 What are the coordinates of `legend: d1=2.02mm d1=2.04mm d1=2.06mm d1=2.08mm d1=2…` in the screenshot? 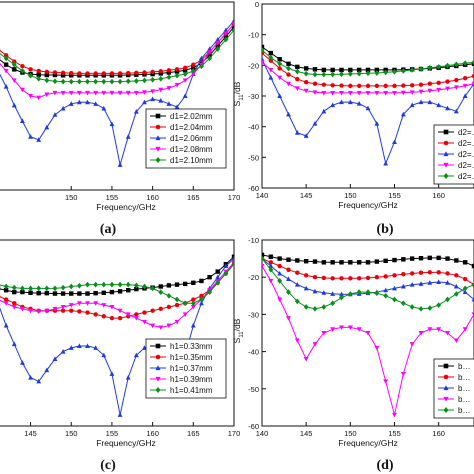 It's located at (186, 138).